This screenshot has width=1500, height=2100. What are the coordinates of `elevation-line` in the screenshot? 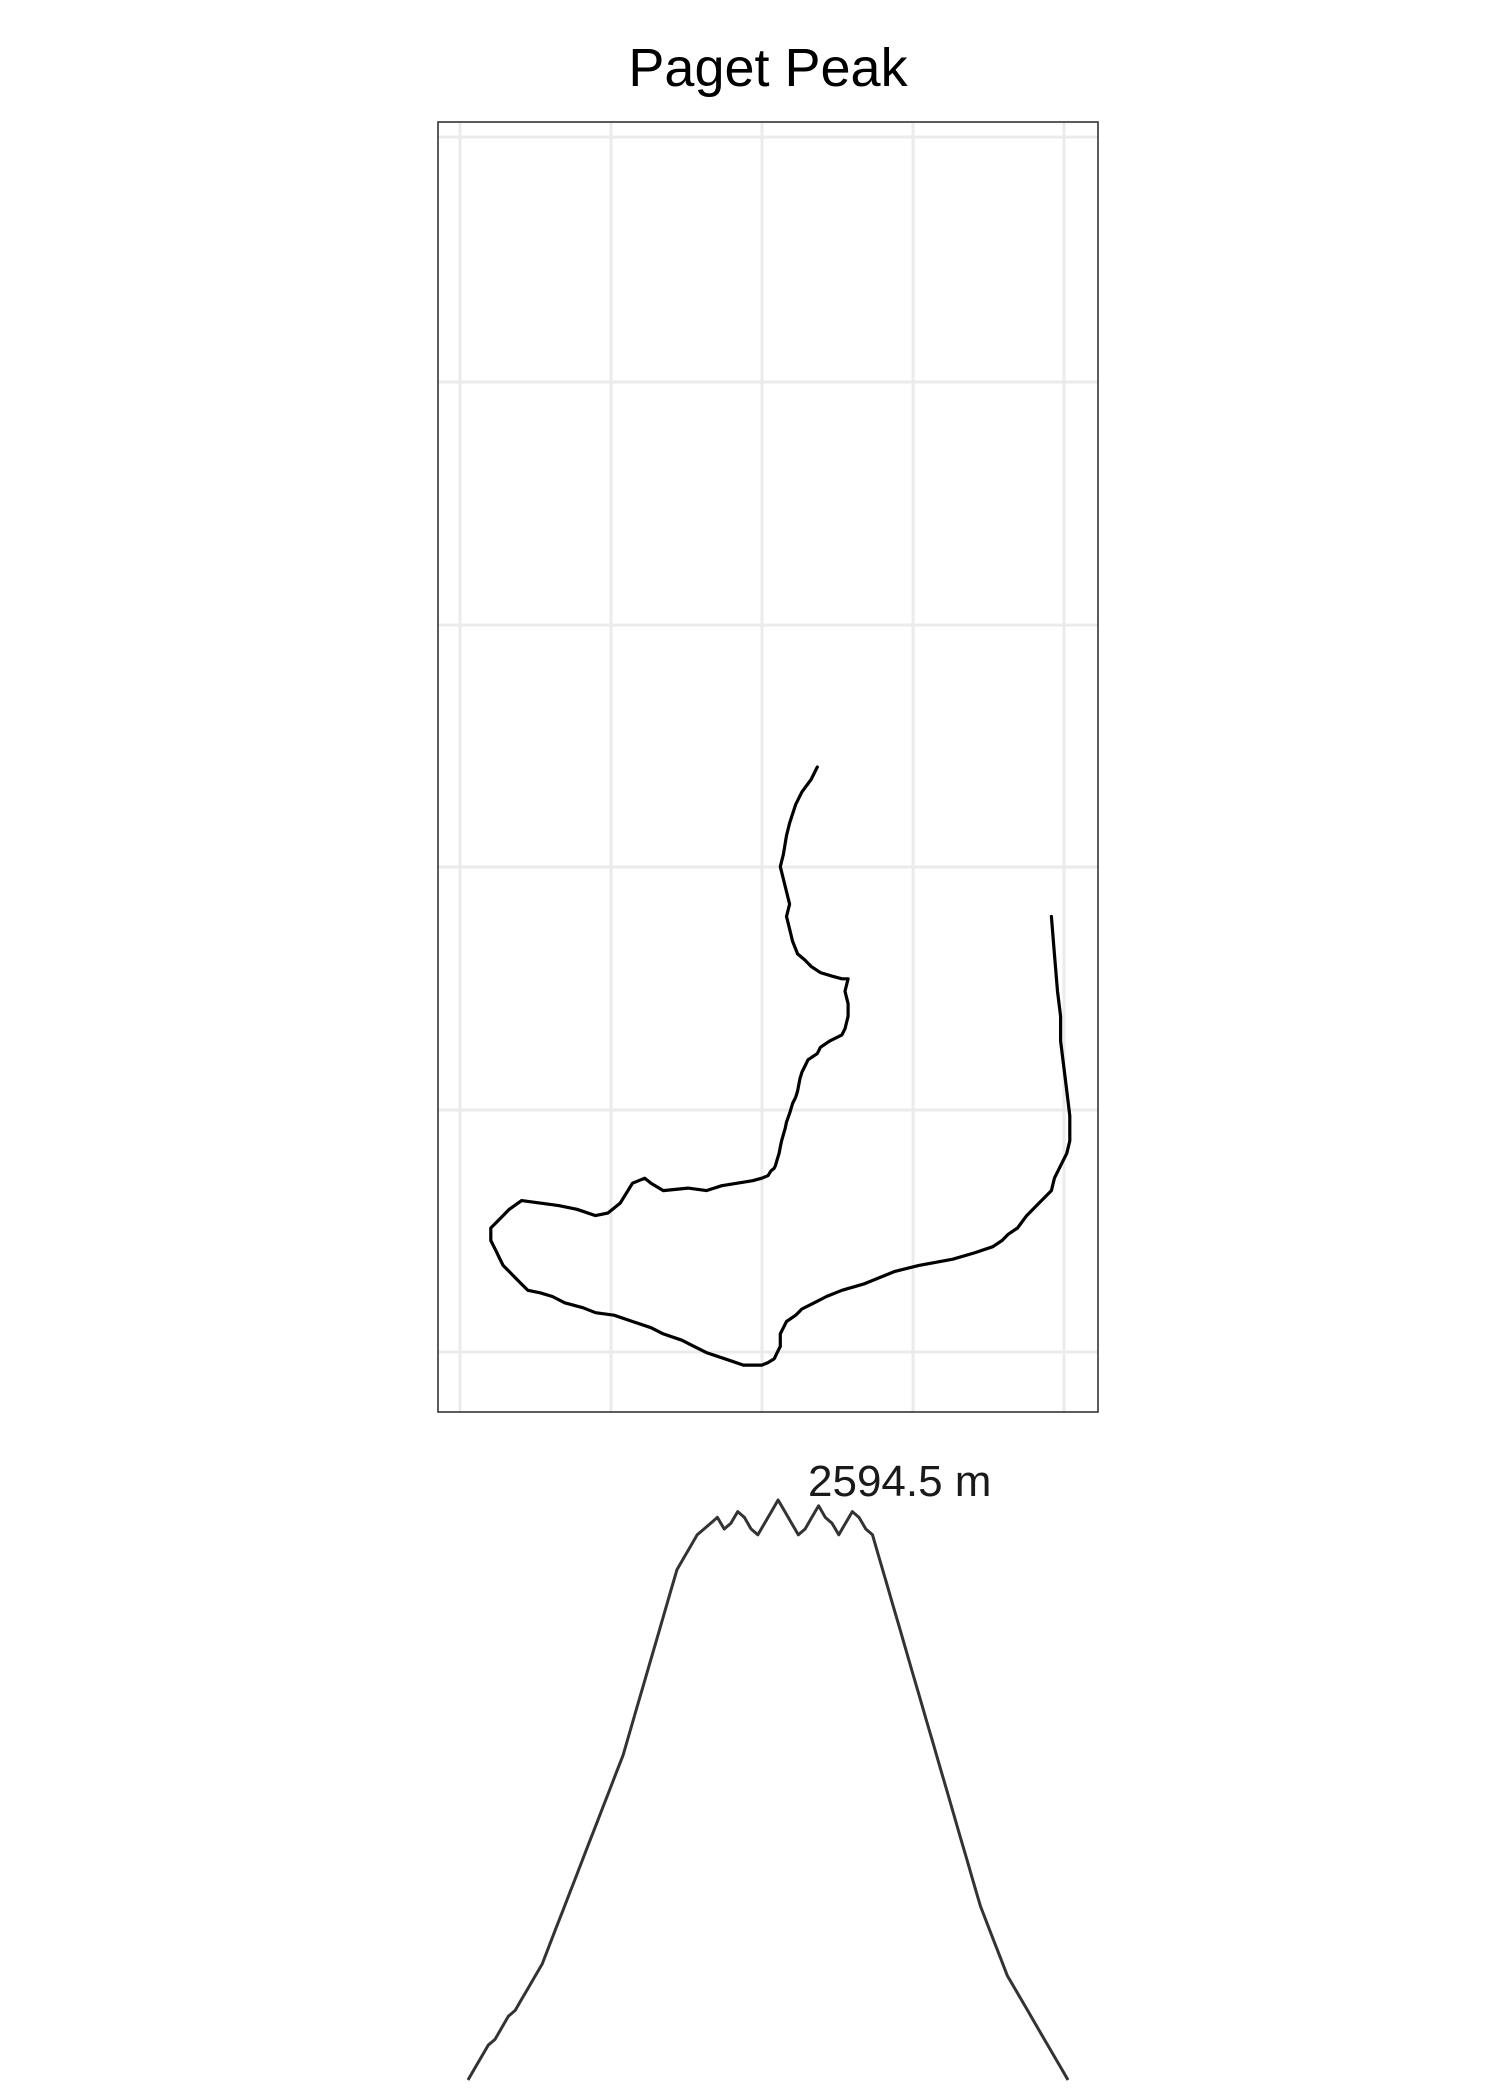 It's located at (768, 1789).